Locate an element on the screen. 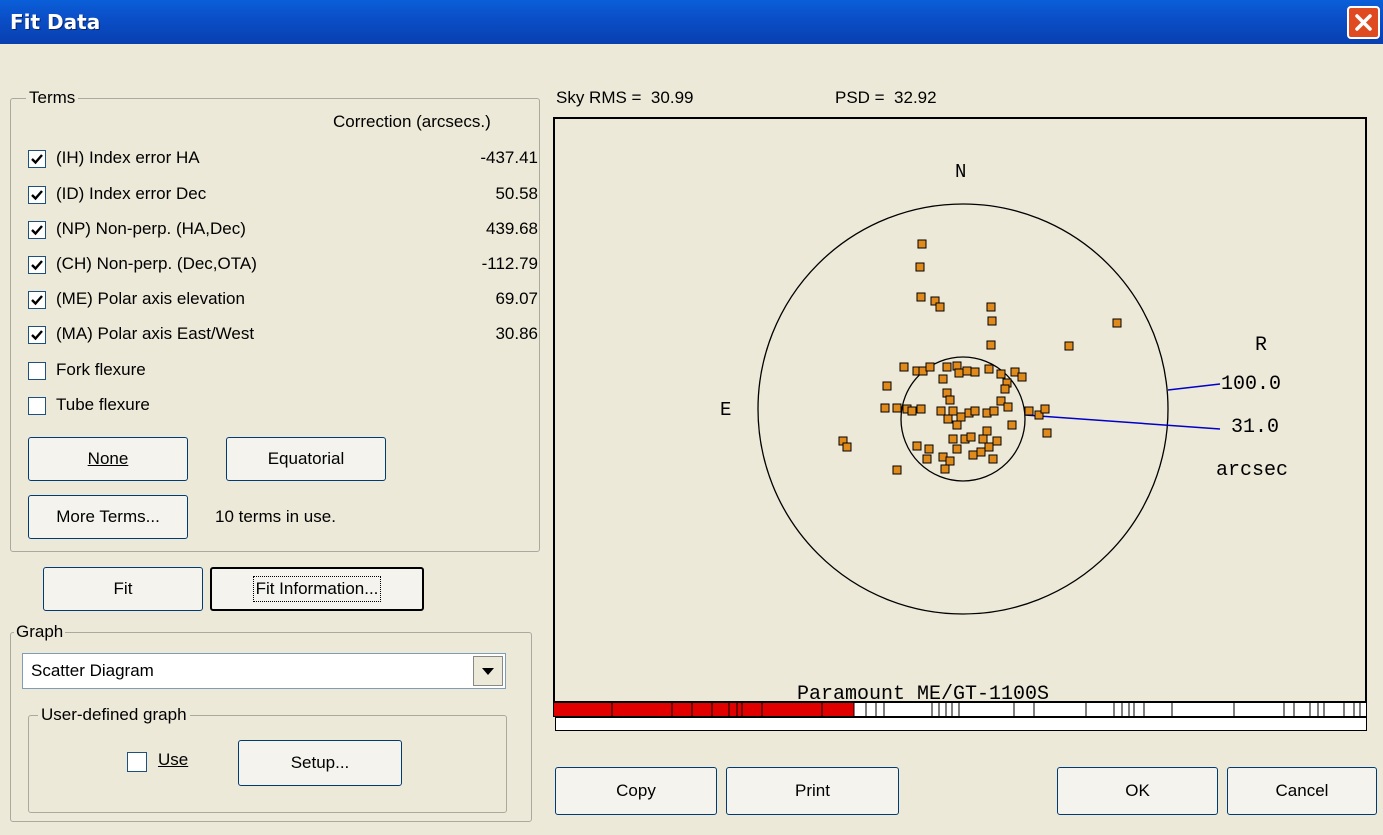  none-button: None is located at coordinates (108, 459).